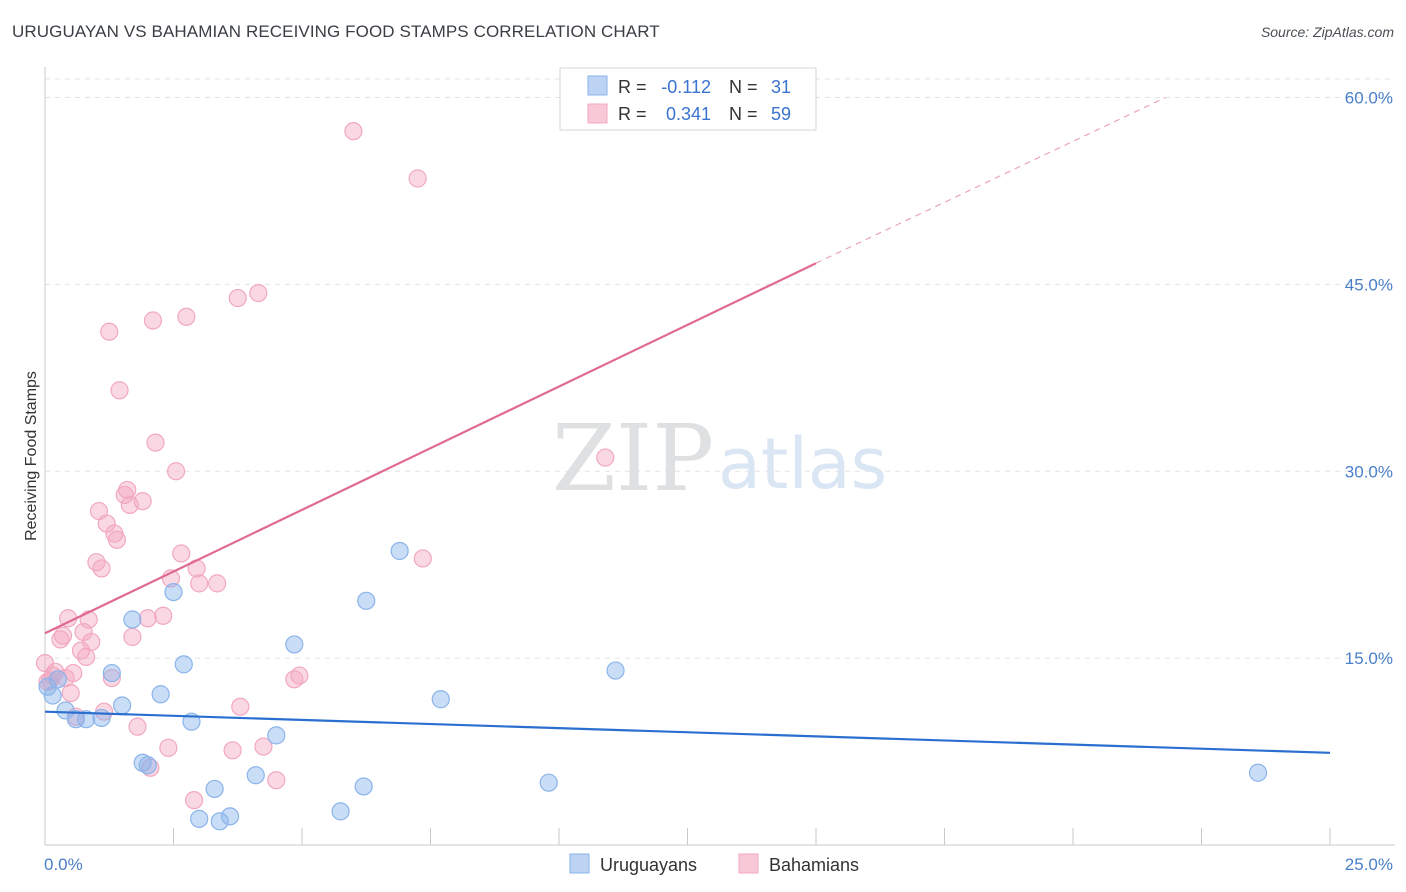 Image resolution: width=1406 pixels, height=892 pixels. Describe the element at coordinates (633, 458) in the screenshot. I see `watermark-zip: ZIP` at that location.